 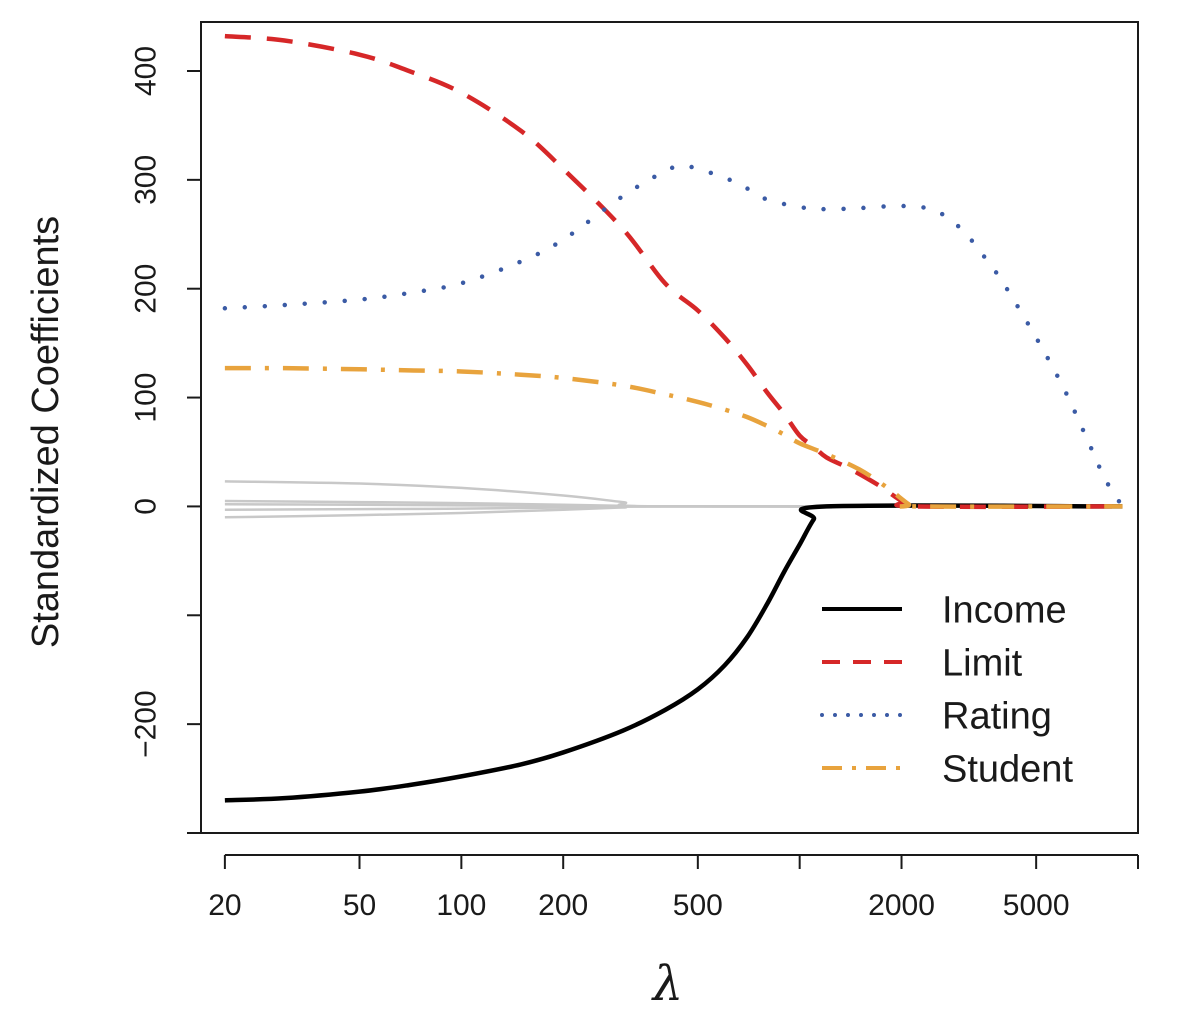 What do you see at coordinates (166, 440) in the screenshot?
I see `y-axis: −200 0 100 200 300 400` at bounding box center [166, 440].